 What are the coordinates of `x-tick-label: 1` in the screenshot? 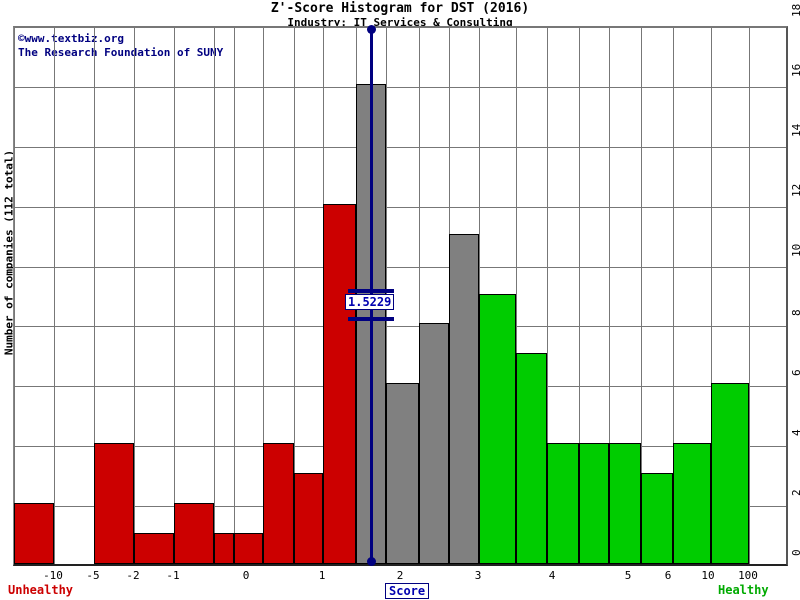 It's located at (322, 575).